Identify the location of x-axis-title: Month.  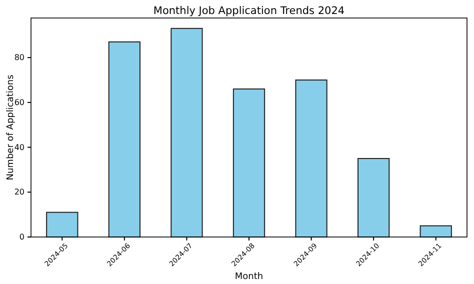
(249, 277).